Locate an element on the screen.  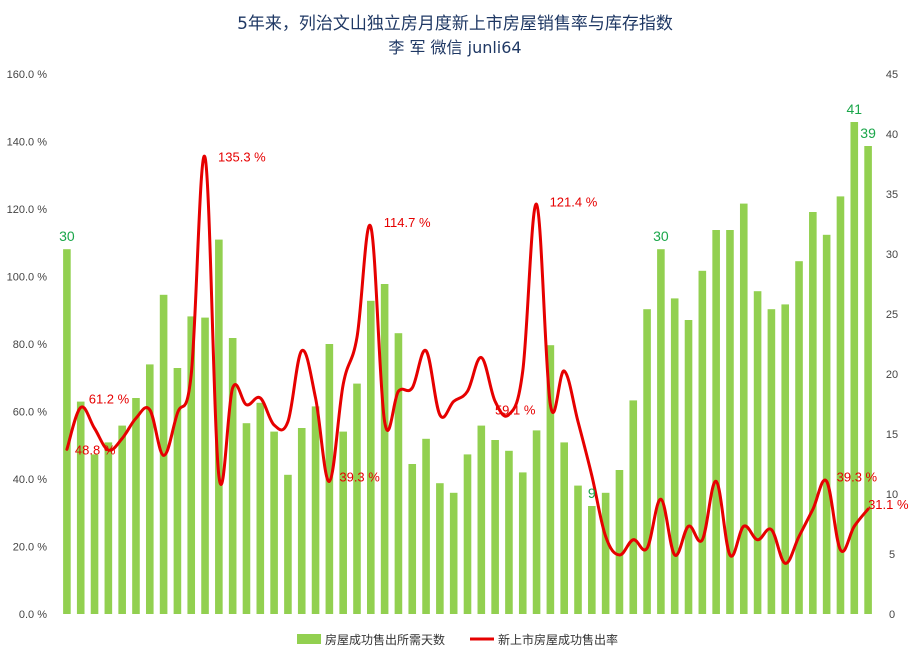
legend-swatch-bars is located at coordinates (309, 639).